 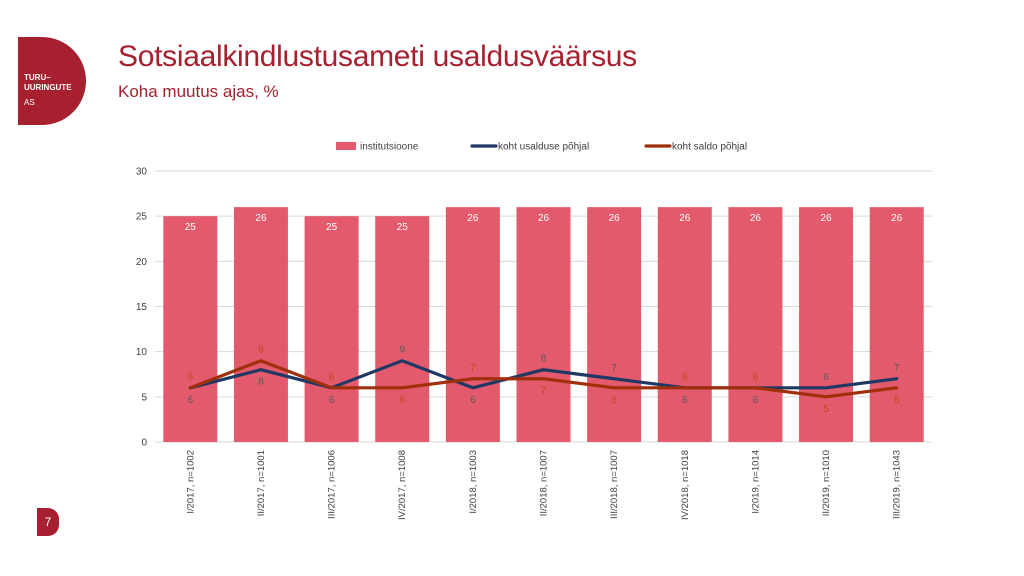 I want to click on x-category-label: III/2017, n=1006, so click(x=332, y=484).